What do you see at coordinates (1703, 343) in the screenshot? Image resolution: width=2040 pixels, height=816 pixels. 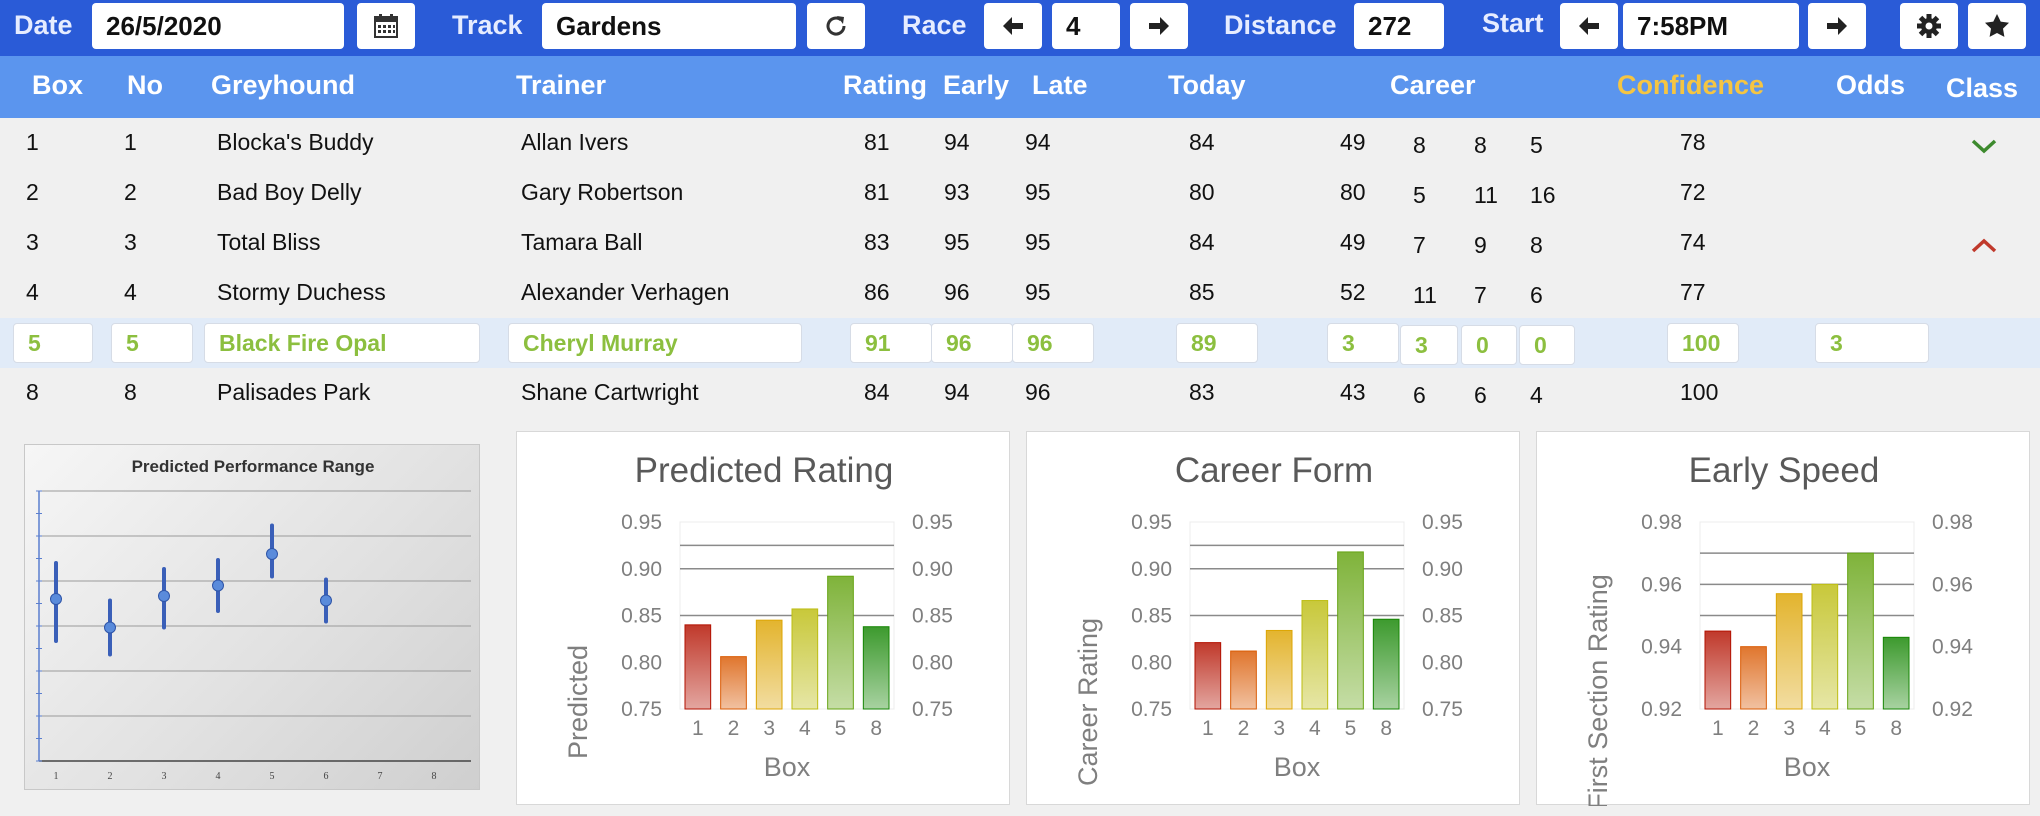 I see `edit-confidence: 100` at bounding box center [1703, 343].